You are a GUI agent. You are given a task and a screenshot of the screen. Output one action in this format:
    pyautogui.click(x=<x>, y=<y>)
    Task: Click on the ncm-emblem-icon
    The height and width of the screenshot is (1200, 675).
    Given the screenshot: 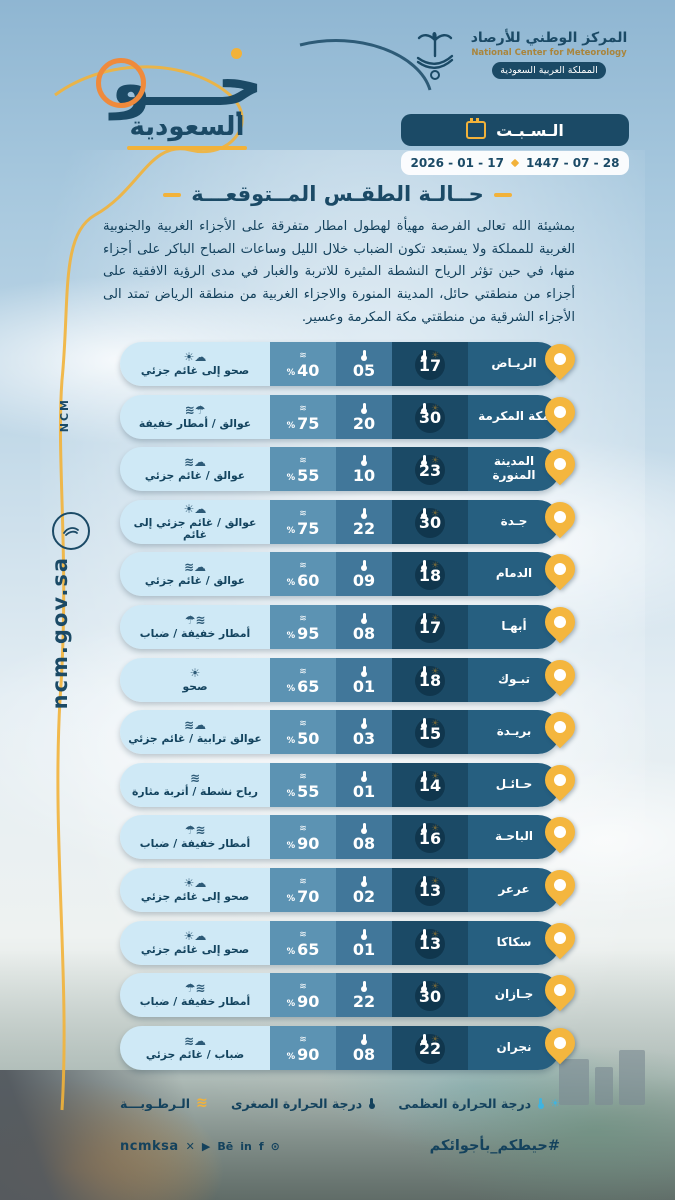 What is the action you would take?
    pyautogui.click(x=435, y=58)
    